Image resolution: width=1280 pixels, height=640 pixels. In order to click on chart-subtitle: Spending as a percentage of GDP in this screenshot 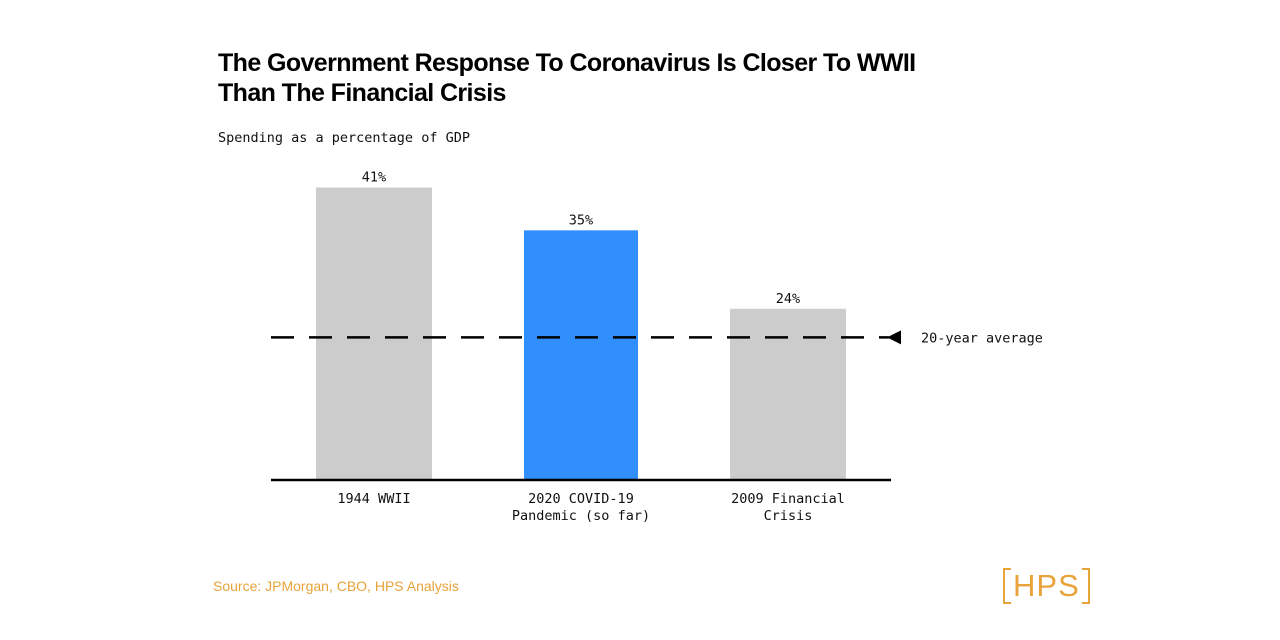, I will do `click(344, 138)`.